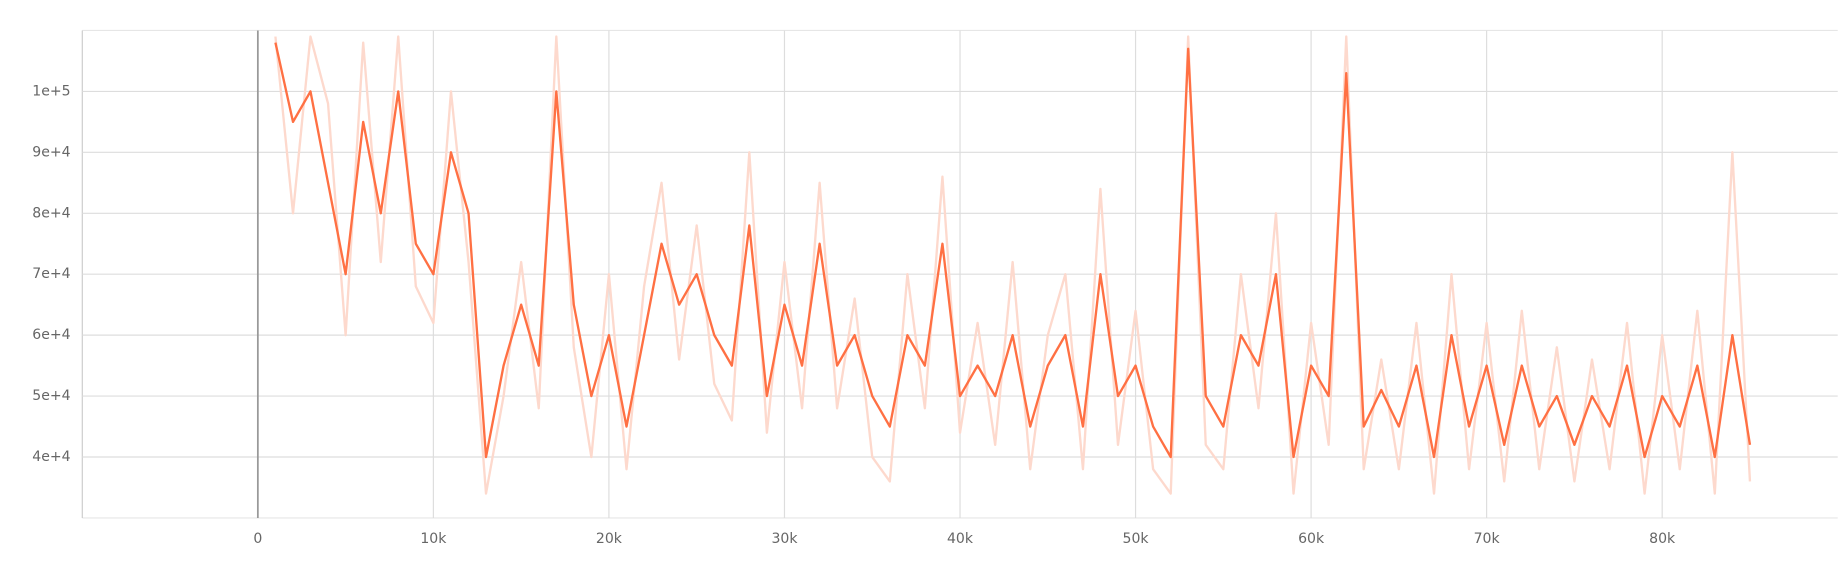  What do you see at coordinates (960, 539) in the screenshot?
I see `x-tick-label: 40k` at bounding box center [960, 539].